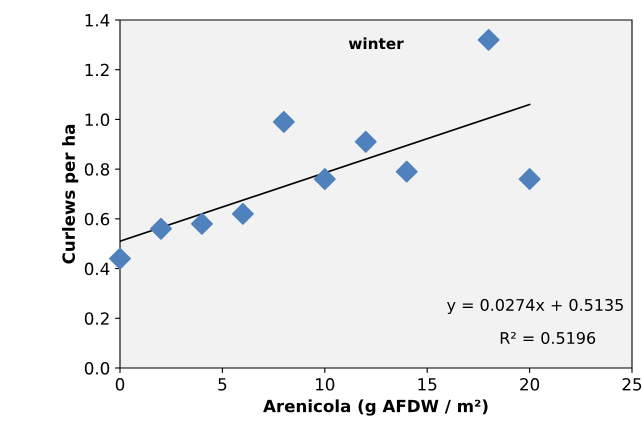 This screenshot has width=642, height=438. I want to click on y-tick-label: 1.0, so click(98, 119).